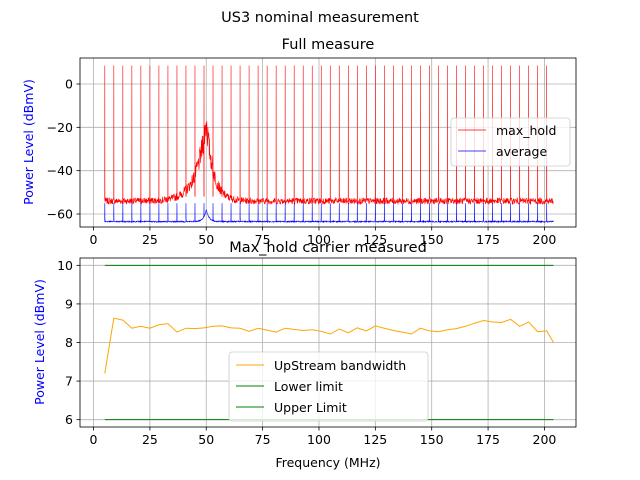 This screenshot has width=640, height=480. What do you see at coordinates (510, 142) in the screenshot?
I see `top-legend: max_hold average` at bounding box center [510, 142].